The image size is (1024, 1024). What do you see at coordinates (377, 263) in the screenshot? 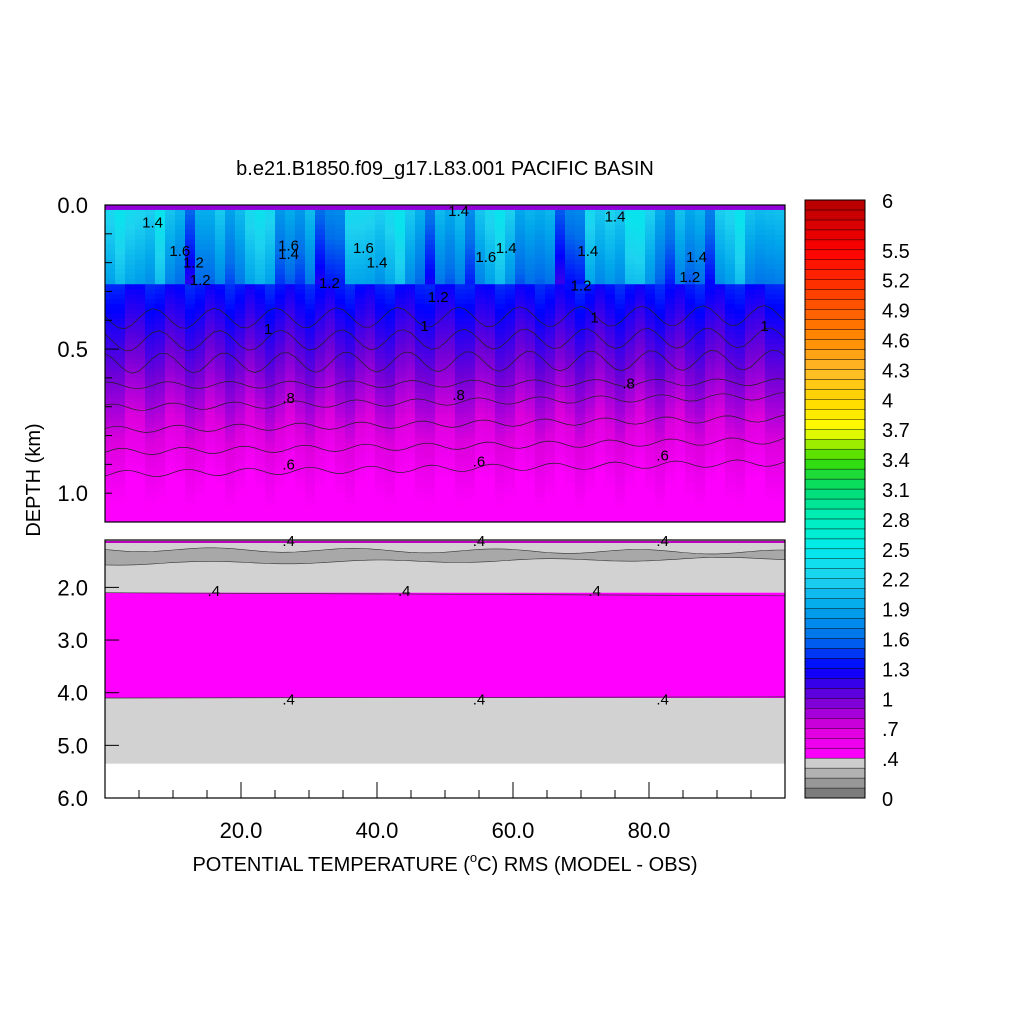
I see `contour-label: 1.4` at bounding box center [377, 263].